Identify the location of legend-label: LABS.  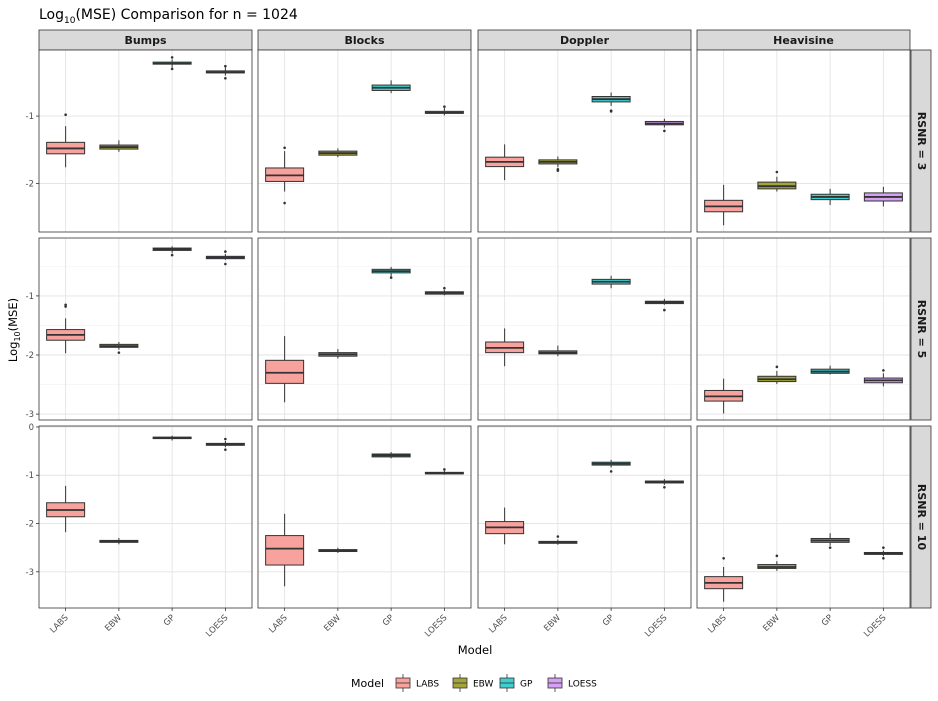
(427, 685).